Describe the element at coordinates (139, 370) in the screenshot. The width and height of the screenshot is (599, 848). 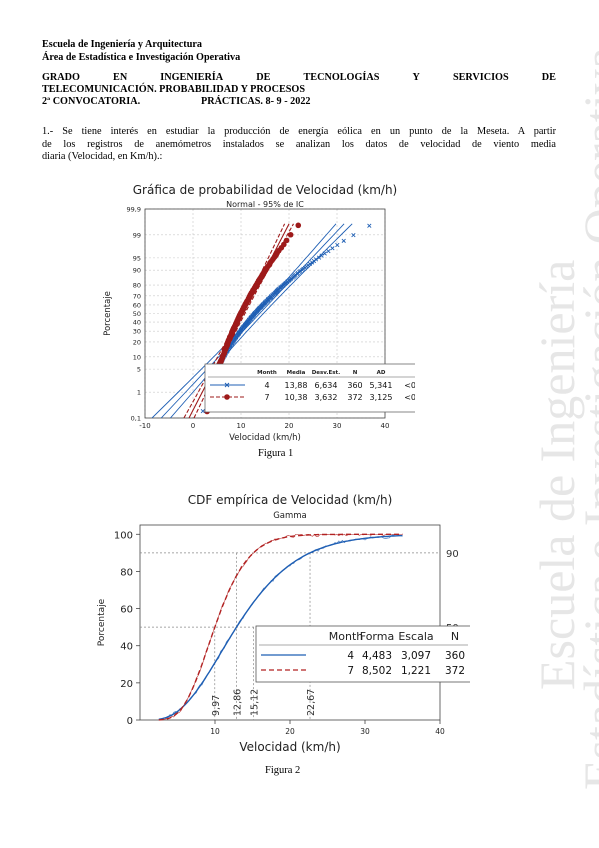
I see `y-tick-label: 5` at that location.